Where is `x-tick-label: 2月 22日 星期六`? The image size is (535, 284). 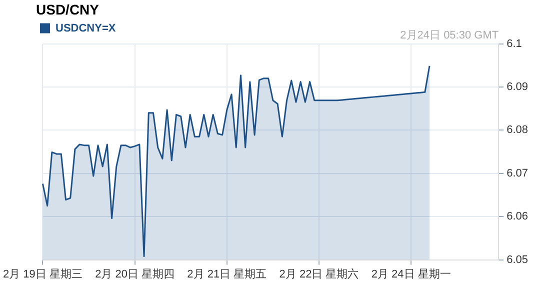 x-tick-label: 2月 22日 星期六 is located at coordinates (319, 273).